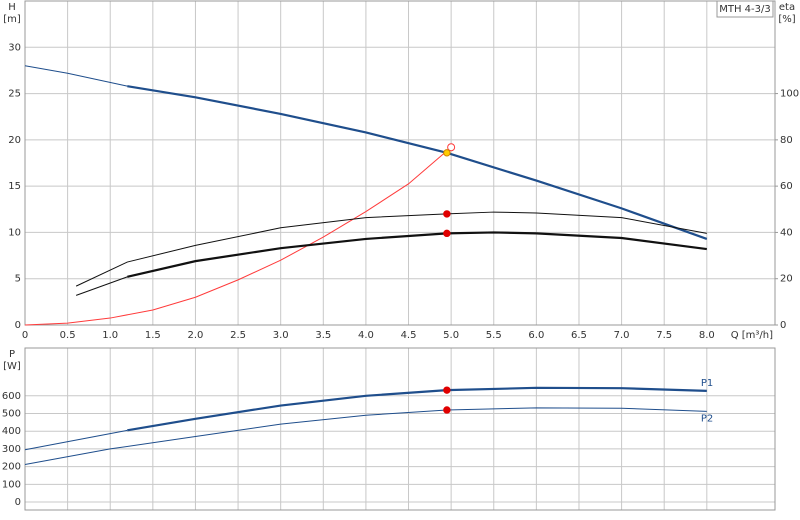 This screenshot has width=800, height=520. Describe the element at coordinates (11, 449) in the screenshot. I see `y-tick-label: 300` at that location.